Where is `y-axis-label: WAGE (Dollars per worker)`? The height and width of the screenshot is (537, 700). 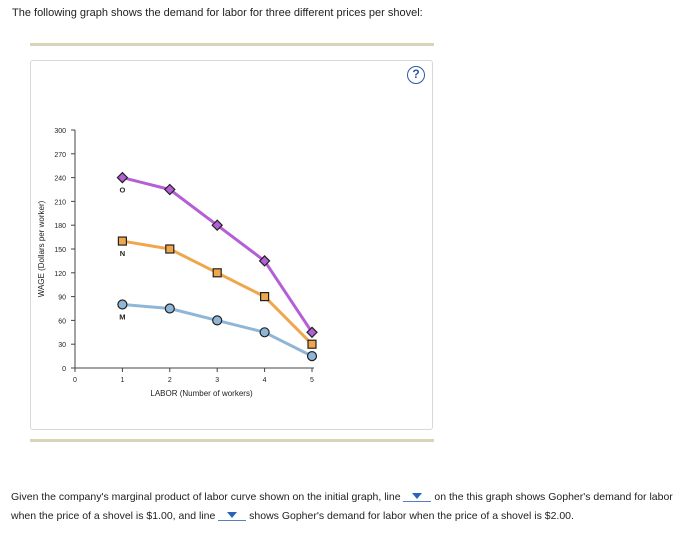
y-axis-label: WAGE (Dollars per worker) is located at coordinates (41, 248).